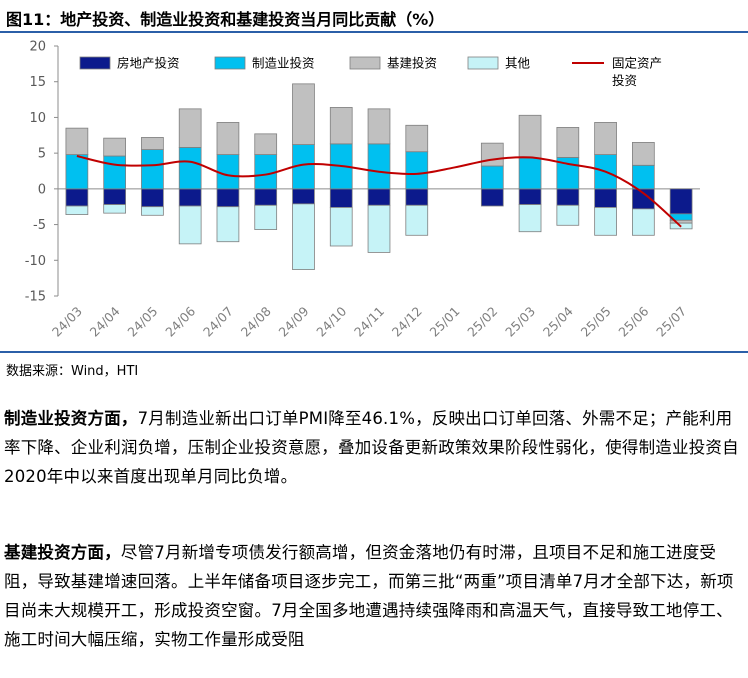 Image resolution: width=748 pixels, height=678 pixels. What do you see at coordinates (283, 63) in the screenshot?
I see `legend-label: 制造业投资` at bounding box center [283, 63].